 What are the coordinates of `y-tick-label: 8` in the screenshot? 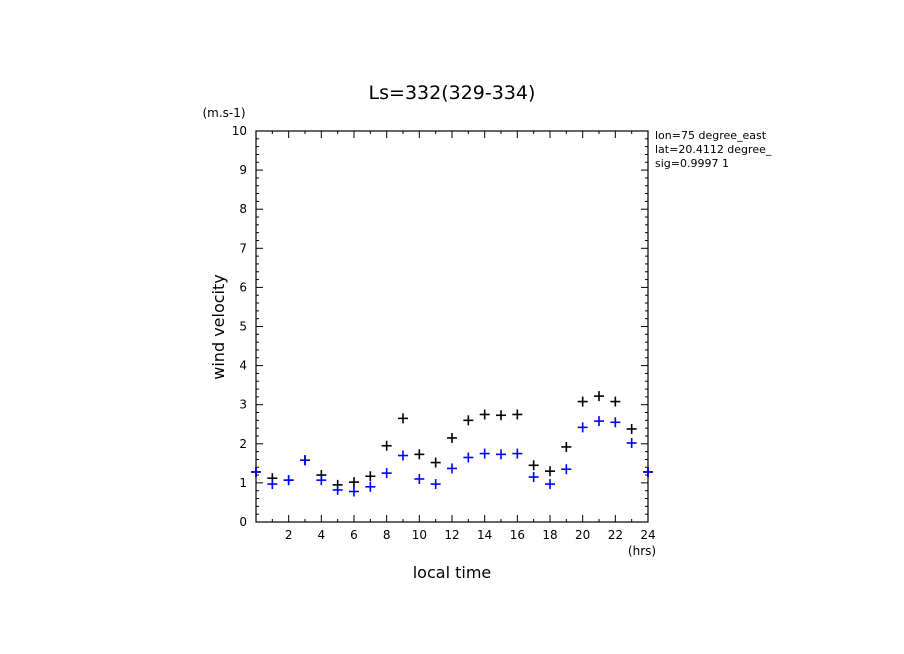 It's located at (243, 209).